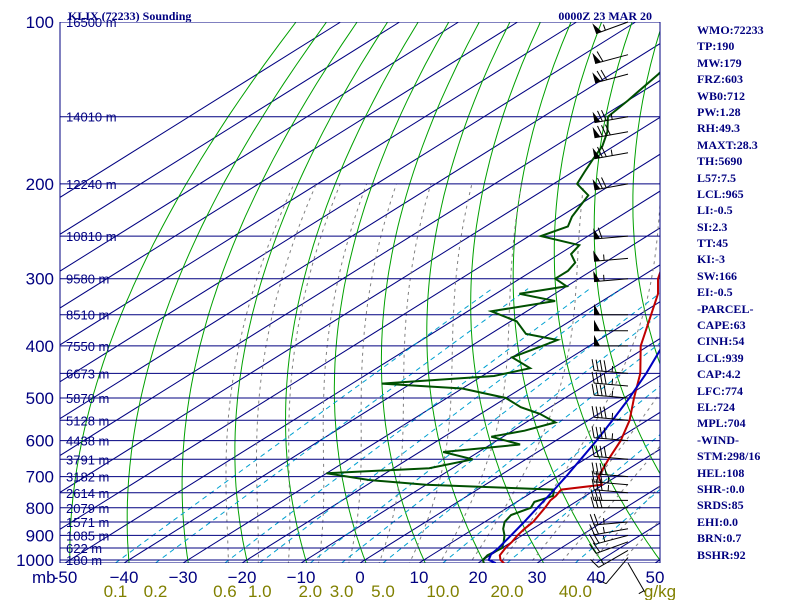 The height and width of the screenshot is (600, 800). What do you see at coordinates (573, 455) in the screenshot?
I see `parcel-line` at bounding box center [573, 455].